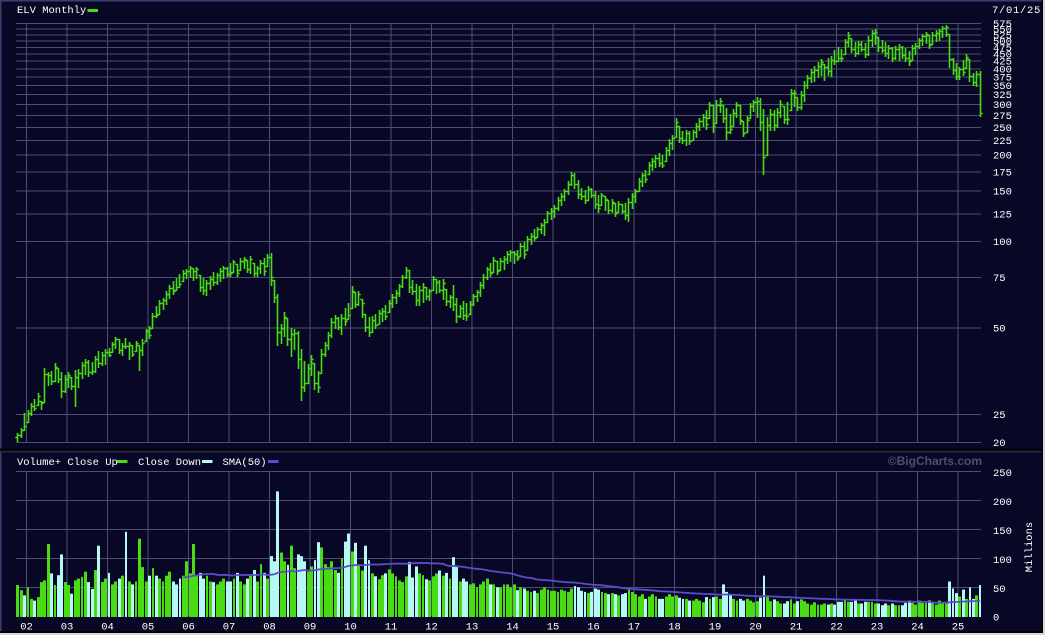 Image resolution: width=1045 pixels, height=635 pixels. Describe the element at coordinates (1002, 49) in the screenshot. I see `svg-text: 475` at that location.